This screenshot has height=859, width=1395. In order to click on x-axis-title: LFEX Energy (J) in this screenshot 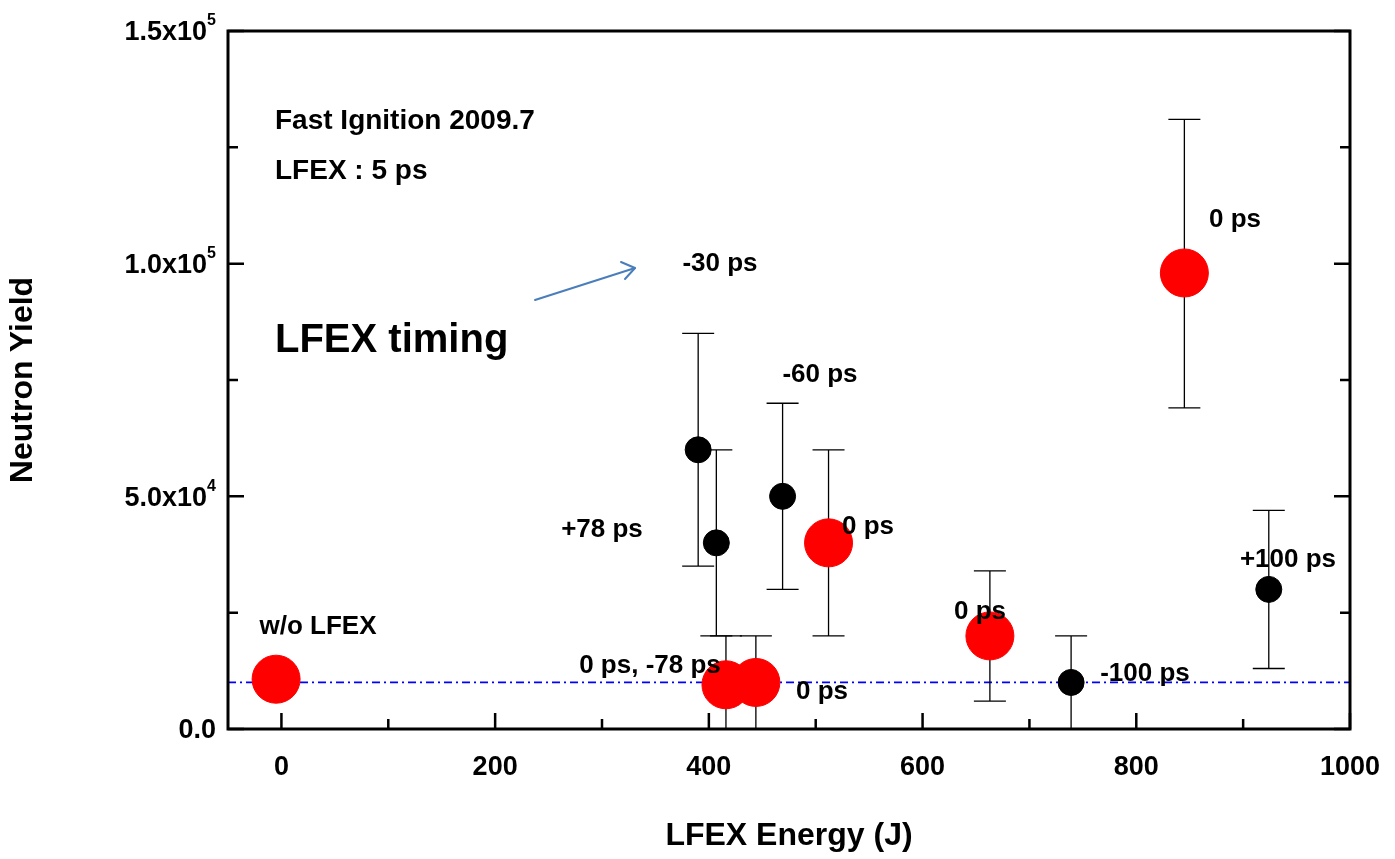, I will do `click(789, 833)`.